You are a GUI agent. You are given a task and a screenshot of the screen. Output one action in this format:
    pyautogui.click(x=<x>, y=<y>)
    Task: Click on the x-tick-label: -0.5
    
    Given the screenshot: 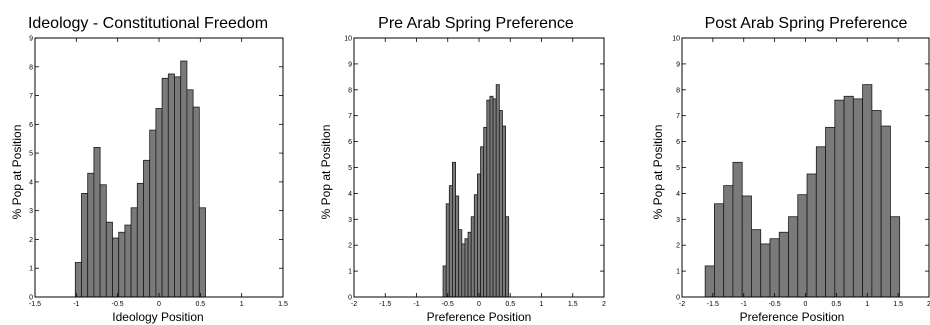 What is the action you would take?
    pyautogui.click(x=118, y=304)
    